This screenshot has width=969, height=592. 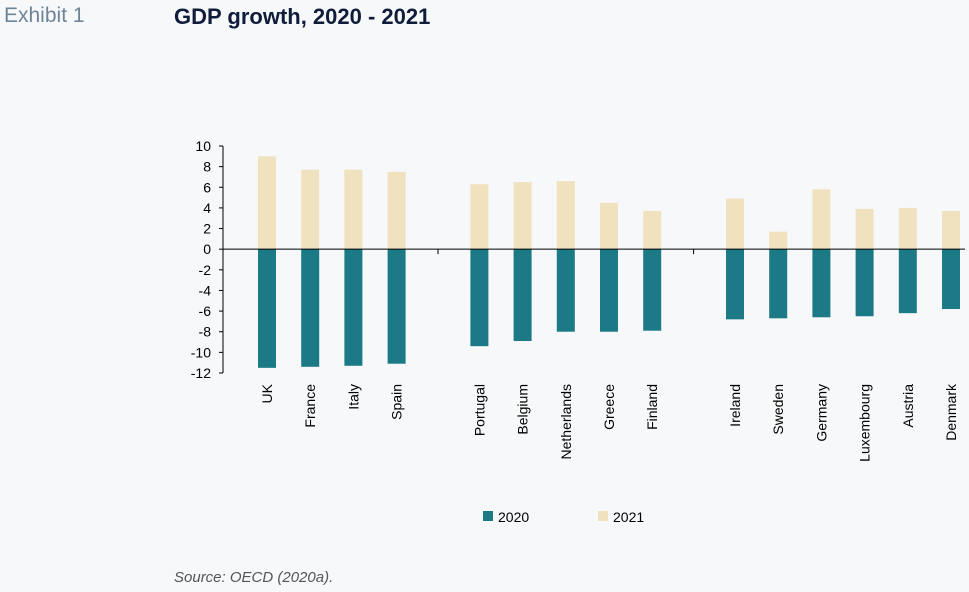 I want to click on legend-label-2020: 2020, so click(x=513, y=517).